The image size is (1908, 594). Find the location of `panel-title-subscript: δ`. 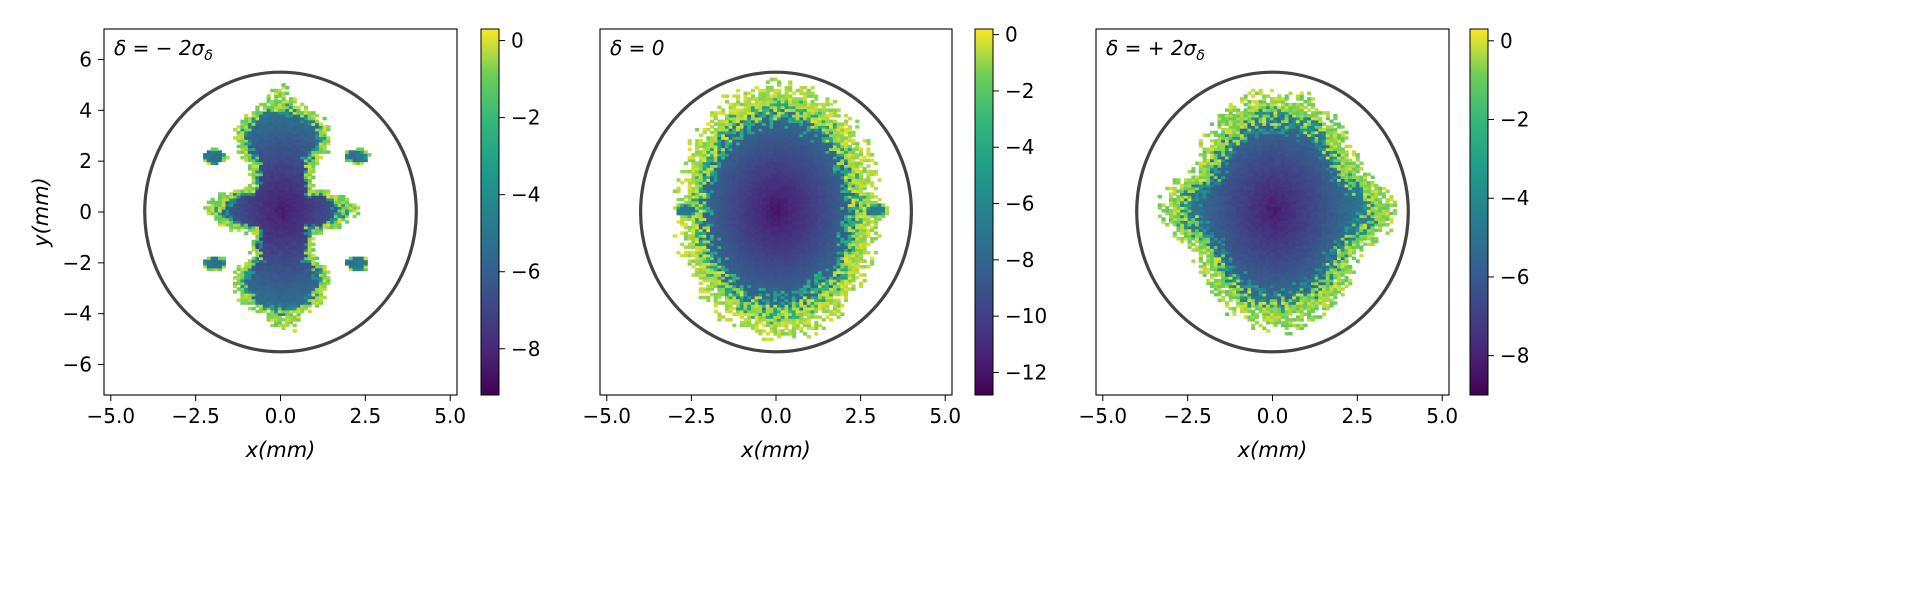

panel-title-subscript: δ is located at coordinates (208, 56).